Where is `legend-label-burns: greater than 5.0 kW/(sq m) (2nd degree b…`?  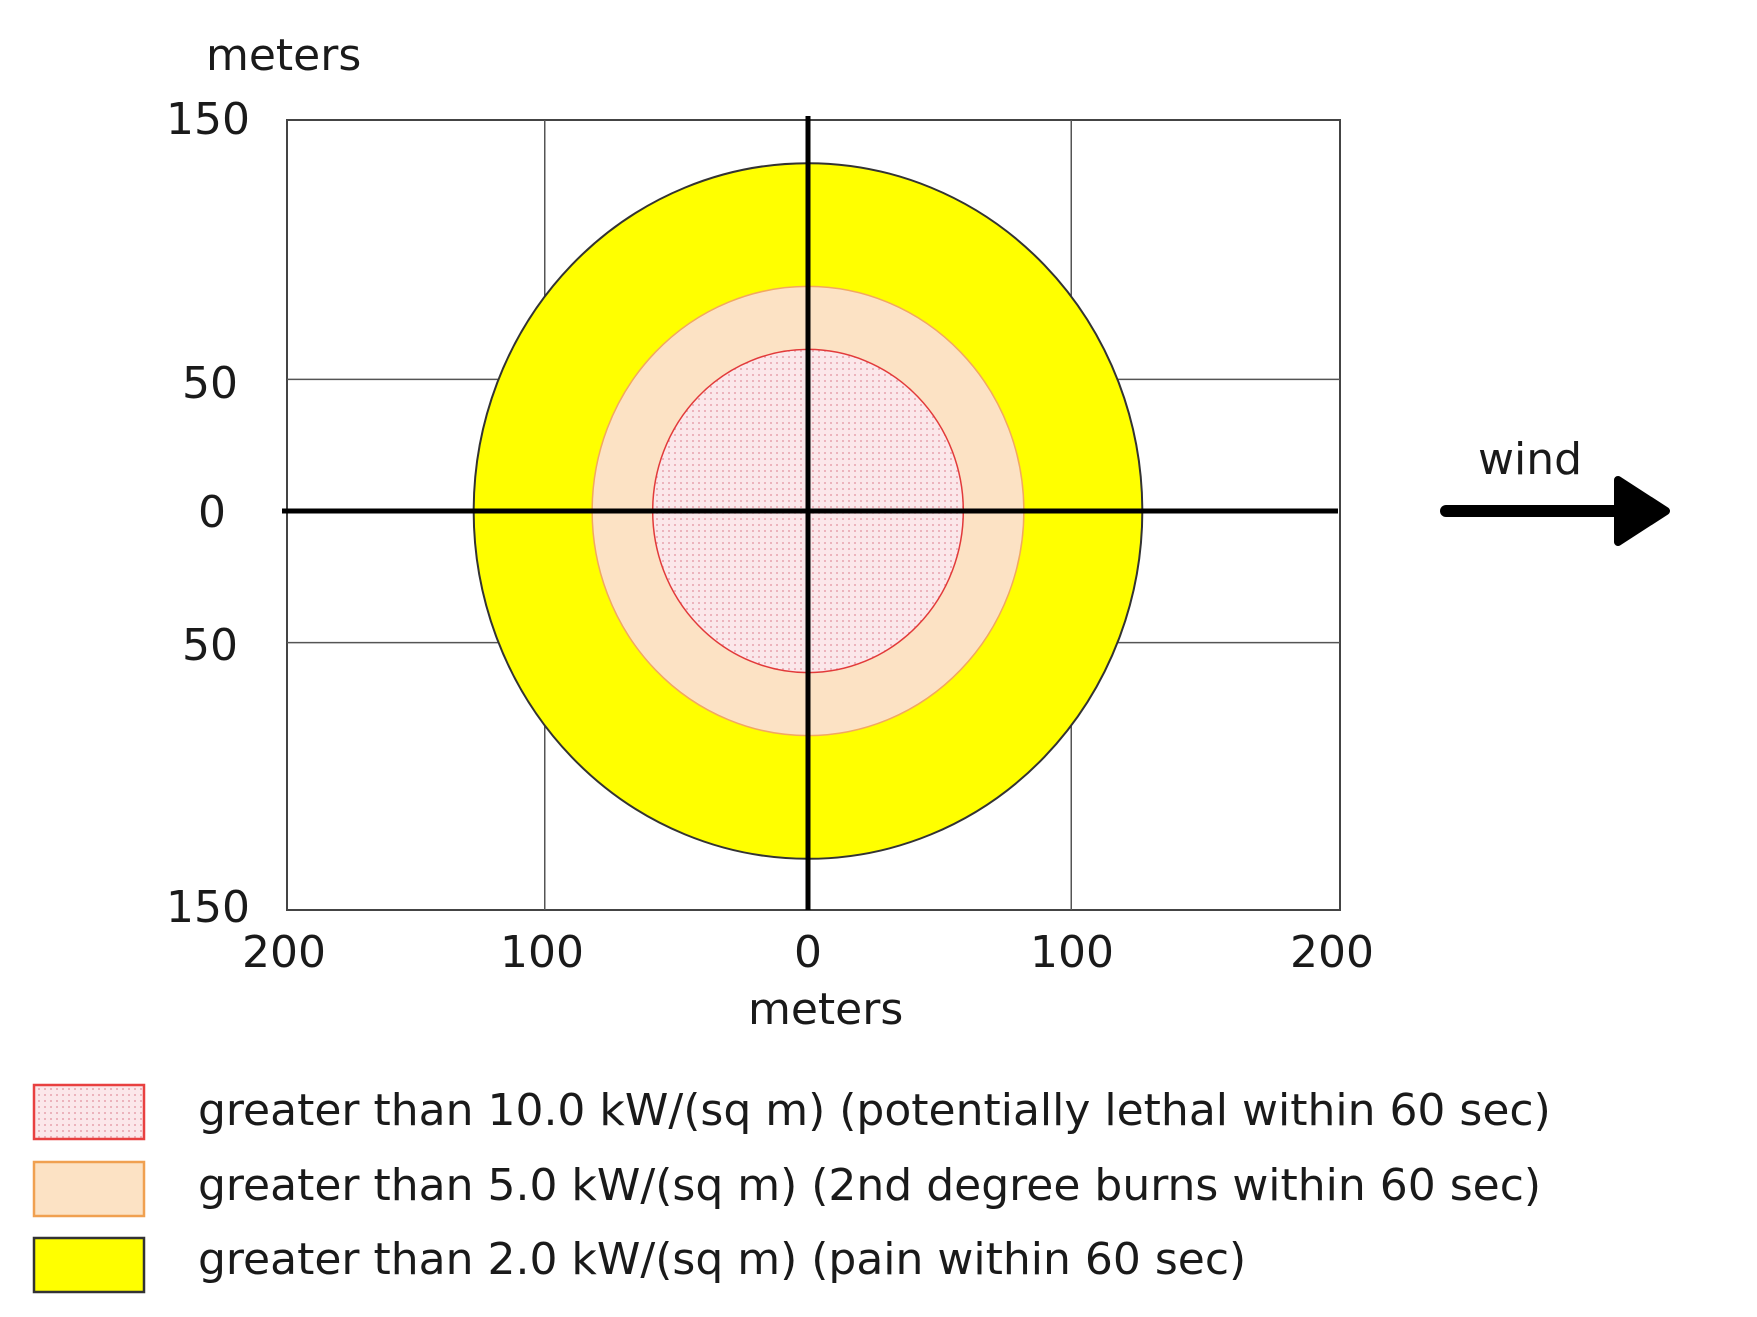 legend-label-burns: greater than 5.0 kW/(sq m) (2nd degree b… is located at coordinates (869, 1185).